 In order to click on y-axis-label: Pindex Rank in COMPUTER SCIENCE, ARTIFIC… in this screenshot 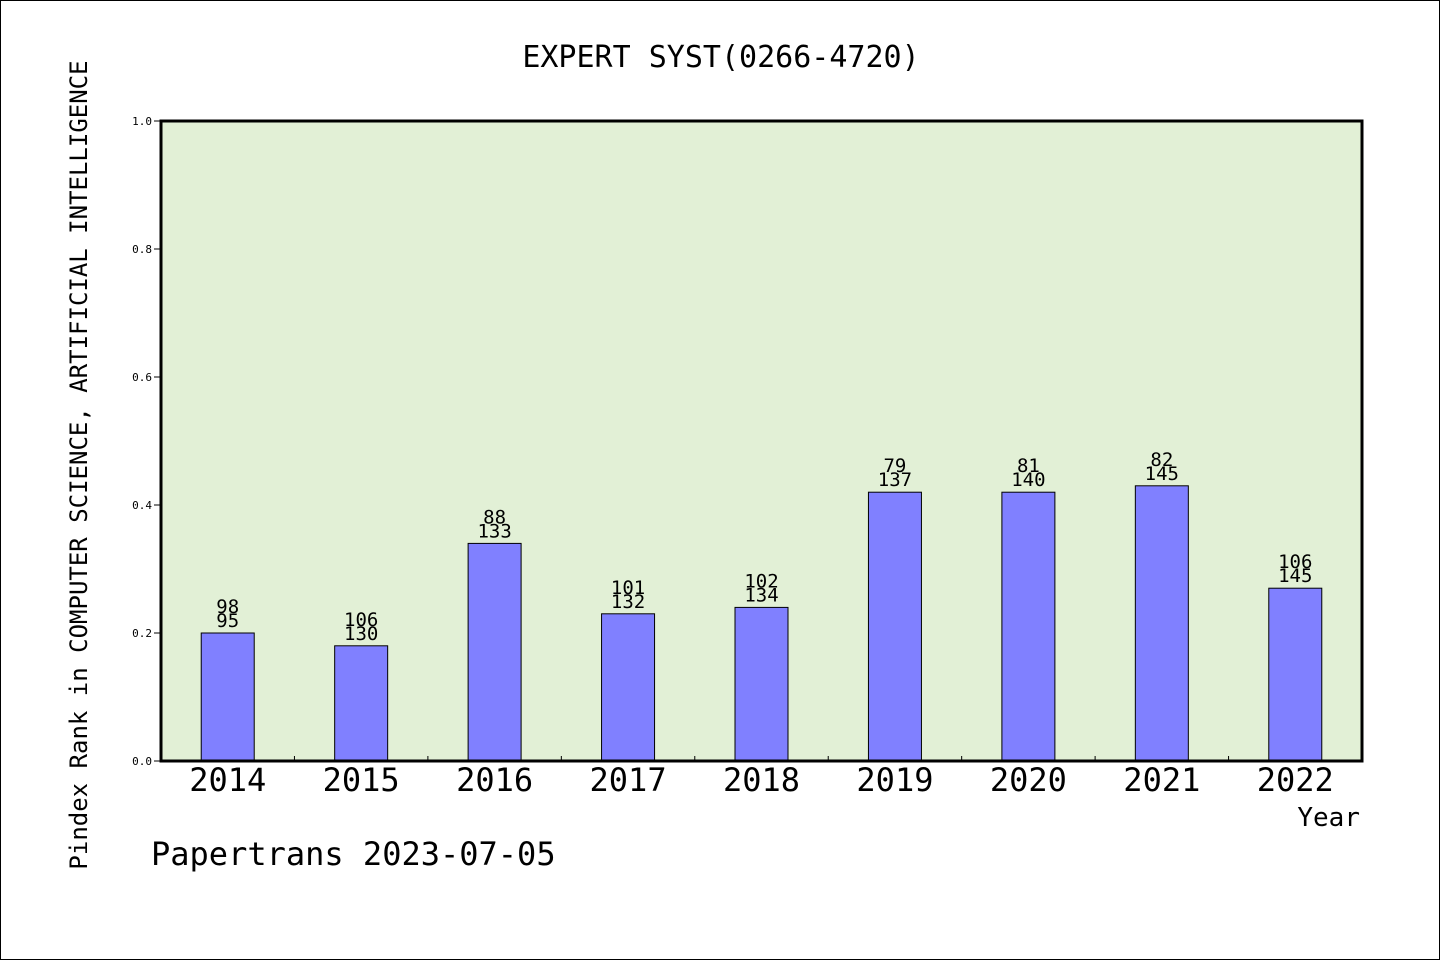, I will do `click(79, 464)`.